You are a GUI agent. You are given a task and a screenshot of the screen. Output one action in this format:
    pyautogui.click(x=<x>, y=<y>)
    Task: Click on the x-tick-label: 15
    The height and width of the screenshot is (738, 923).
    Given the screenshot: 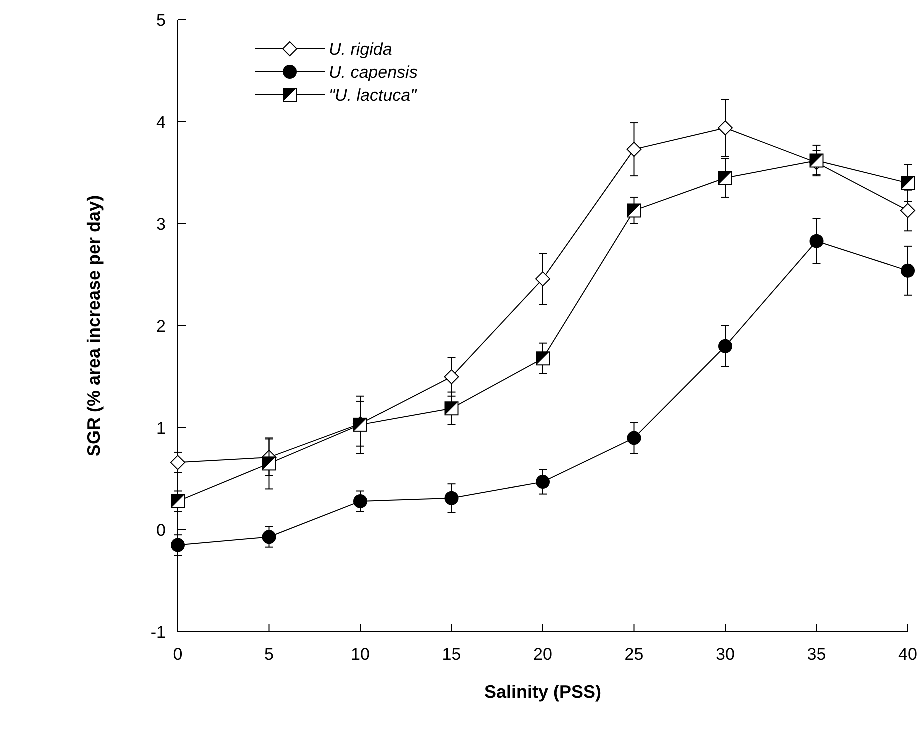 What is the action you would take?
    pyautogui.click(x=452, y=654)
    